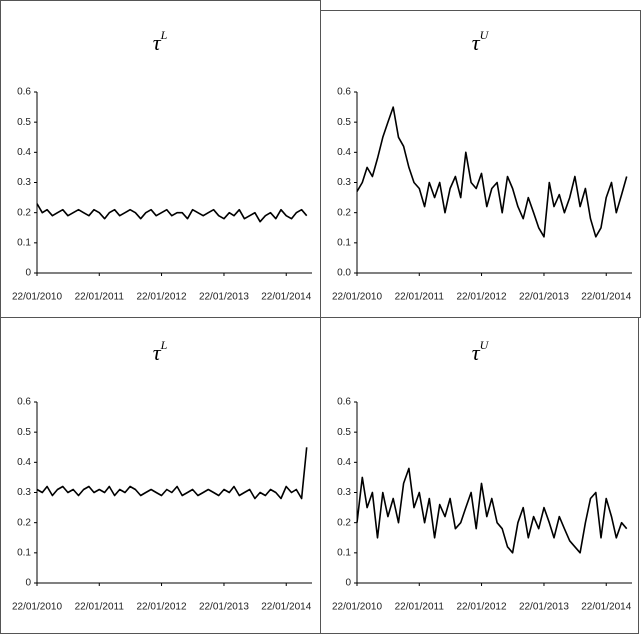  I want to click on y-tick-label: 0.0, so click(344, 273).